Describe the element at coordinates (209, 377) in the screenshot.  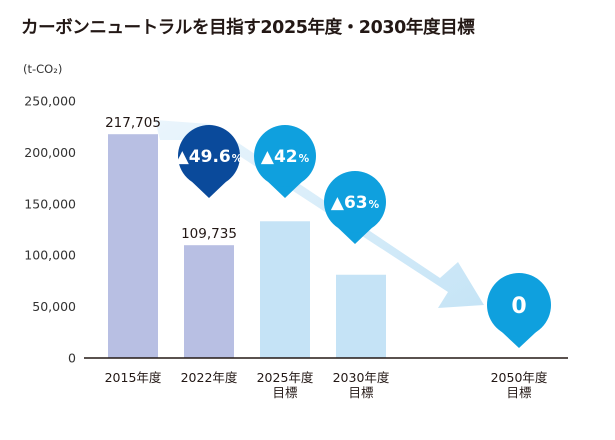
I see `x-tick-label: 2022年度` at that location.